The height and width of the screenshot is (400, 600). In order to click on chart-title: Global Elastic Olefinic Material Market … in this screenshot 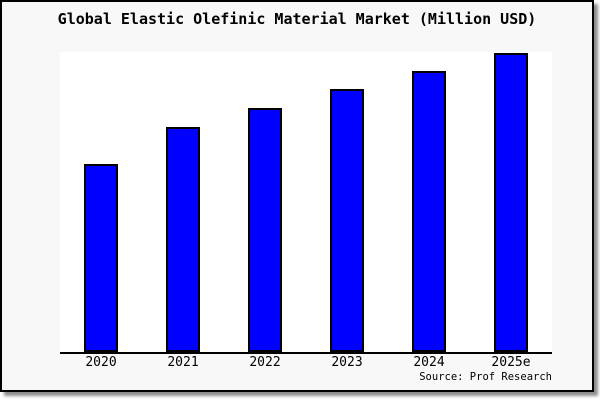, I will do `click(297, 19)`.